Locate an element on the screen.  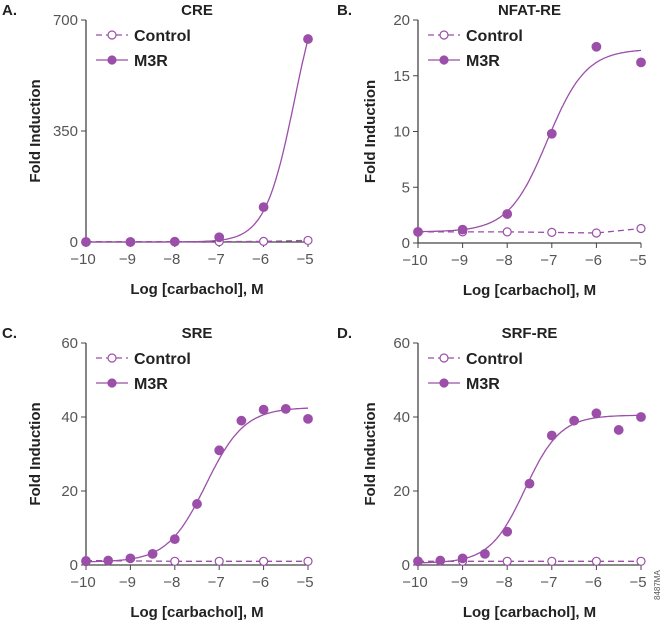
chart-title: SRE is located at coordinates (197, 333).